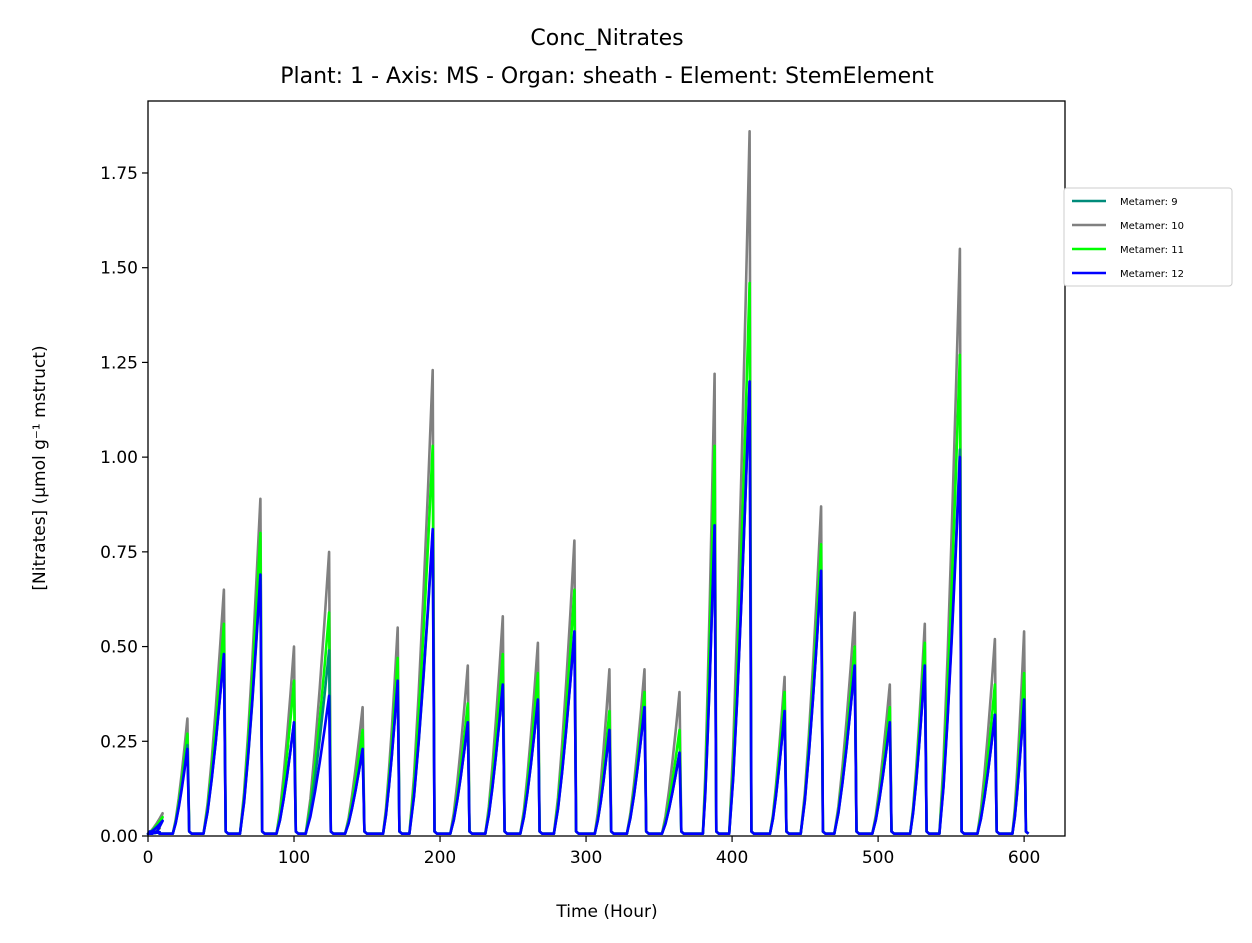 Image resolution: width=1252 pixels, height=943 pixels. What do you see at coordinates (119, 742) in the screenshot?
I see `y-tick-label: 0.25` at bounding box center [119, 742].